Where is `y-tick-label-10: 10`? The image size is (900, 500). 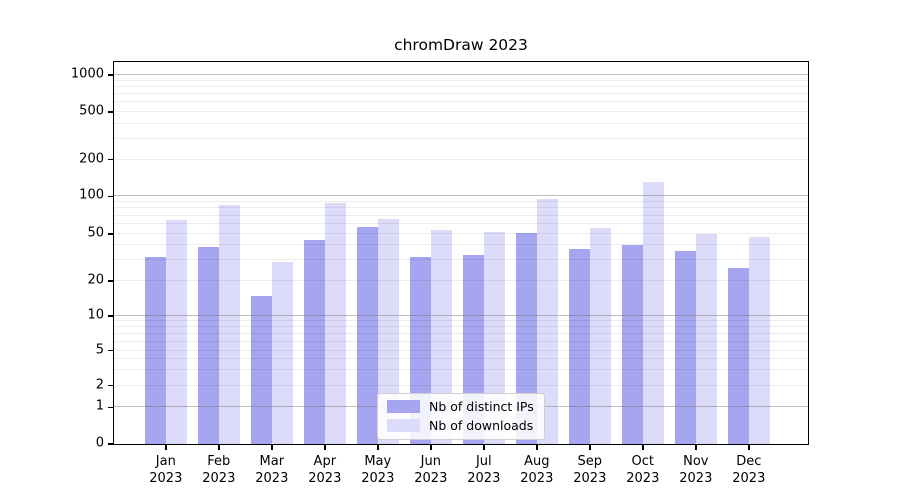 y-tick-label-10: 10 is located at coordinates (95, 315).